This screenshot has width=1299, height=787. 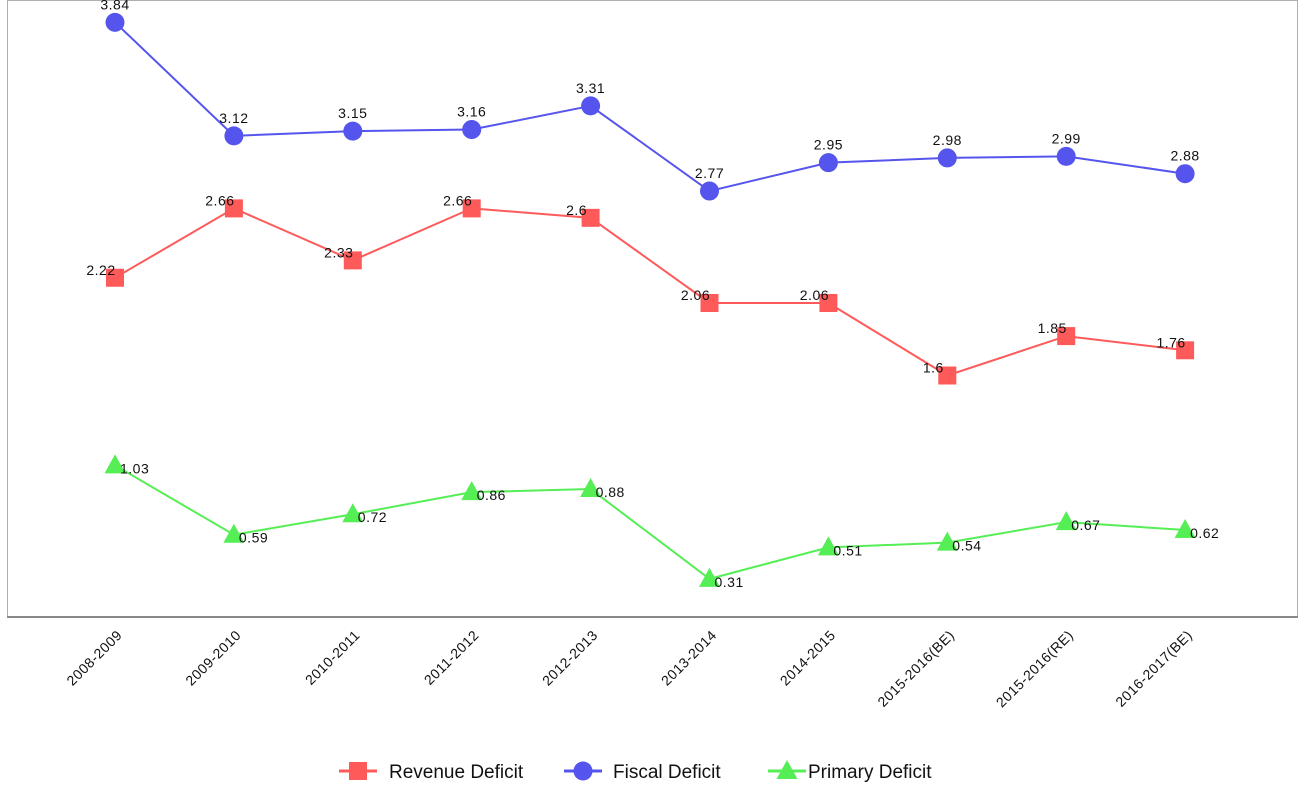 I want to click on x-tick-label-4: 2011-2012, so click(x=451, y=657).